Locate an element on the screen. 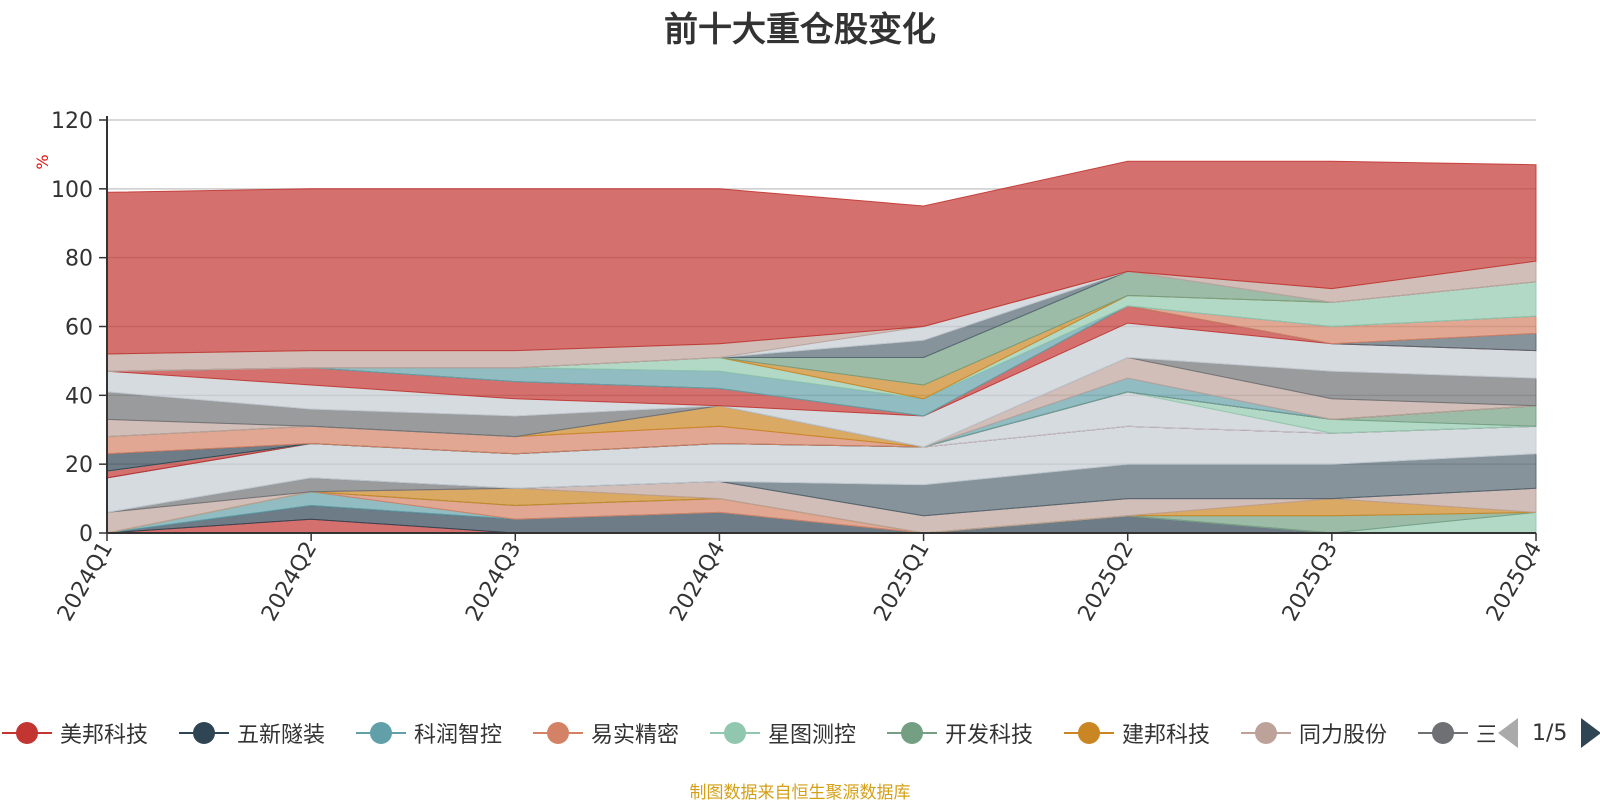 The image size is (1600, 803). y-axis-unit-label: % is located at coordinates (42, 161).